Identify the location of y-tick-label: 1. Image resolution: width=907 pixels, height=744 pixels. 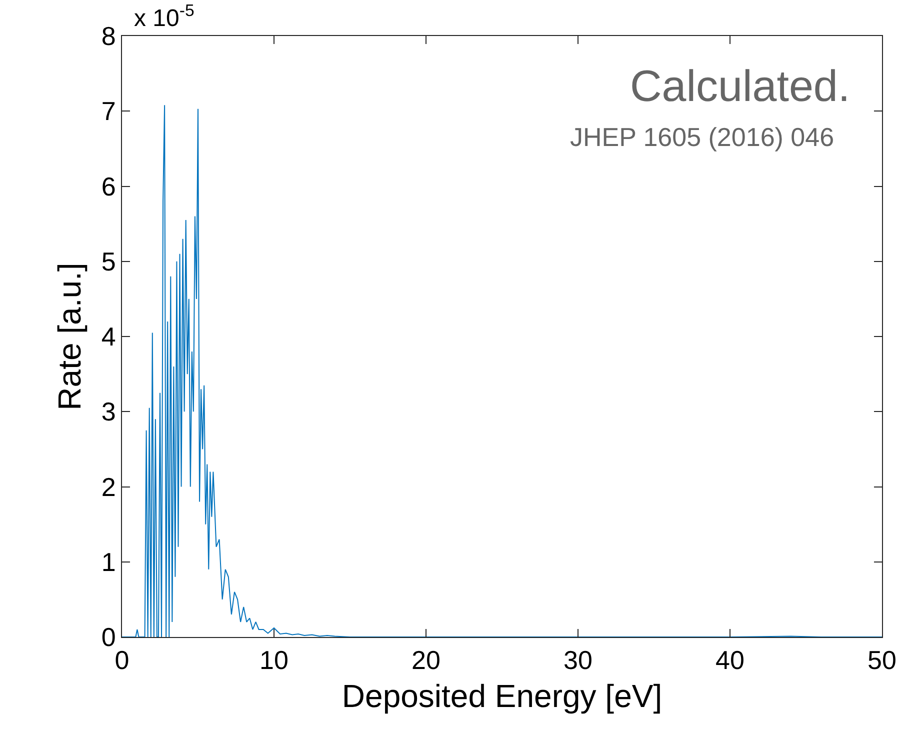
(108, 561).